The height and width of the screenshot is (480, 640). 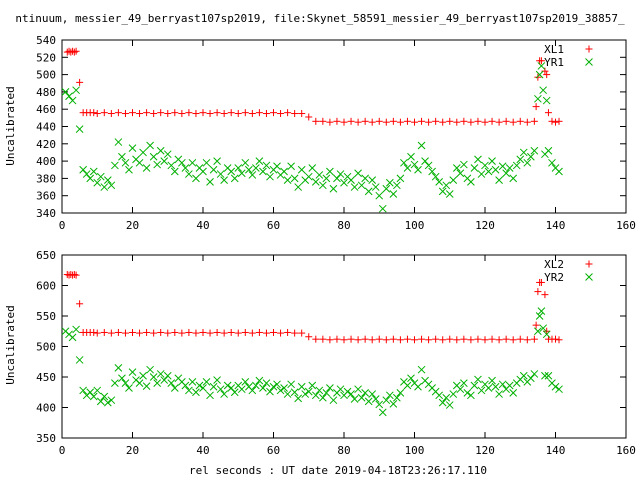 What do you see at coordinates (343, 450) in the screenshot?
I see `x-tick-label: 80` at bounding box center [343, 450].